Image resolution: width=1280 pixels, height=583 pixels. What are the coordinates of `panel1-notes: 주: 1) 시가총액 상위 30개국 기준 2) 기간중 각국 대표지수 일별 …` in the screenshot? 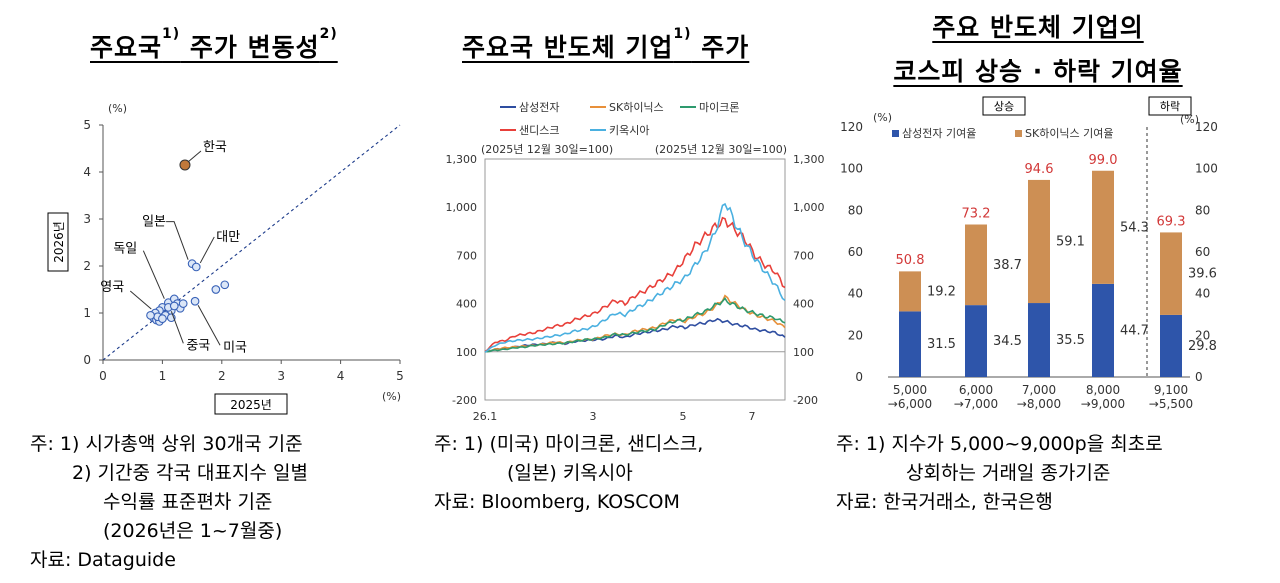 It's located at (169, 502).